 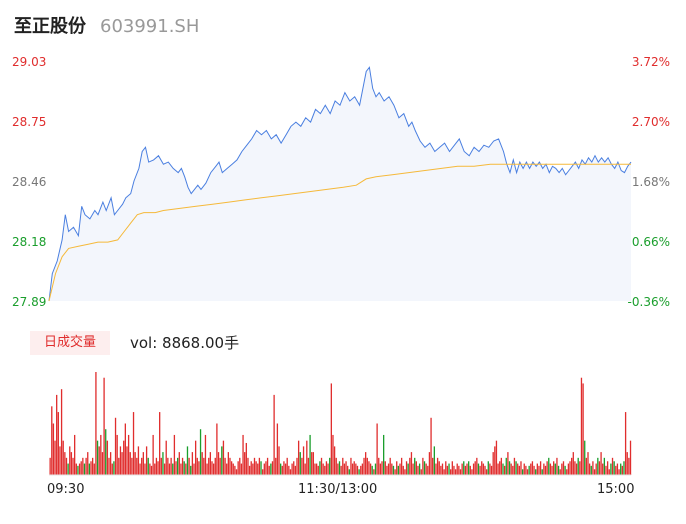 What do you see at coordinates (50, 26) in the screenshot?
I see `stock-name: 至正股份` at bounding box center [50, 26].